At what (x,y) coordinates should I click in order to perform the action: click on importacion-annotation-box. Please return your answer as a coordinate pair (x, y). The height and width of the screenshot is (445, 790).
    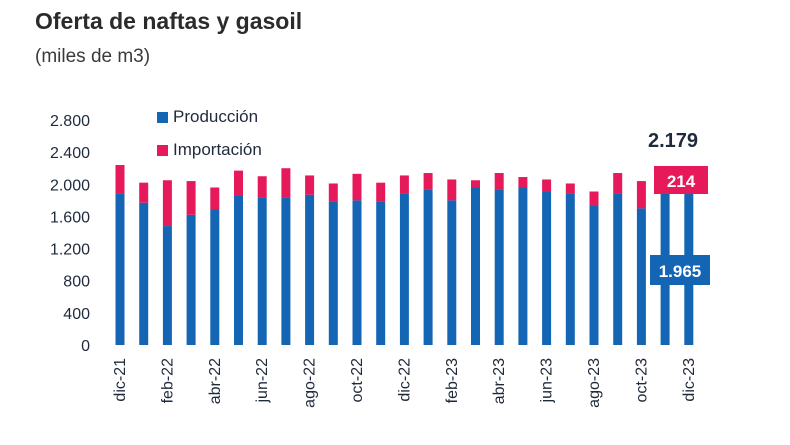
    Looking at the image, I should click on (681, 180).